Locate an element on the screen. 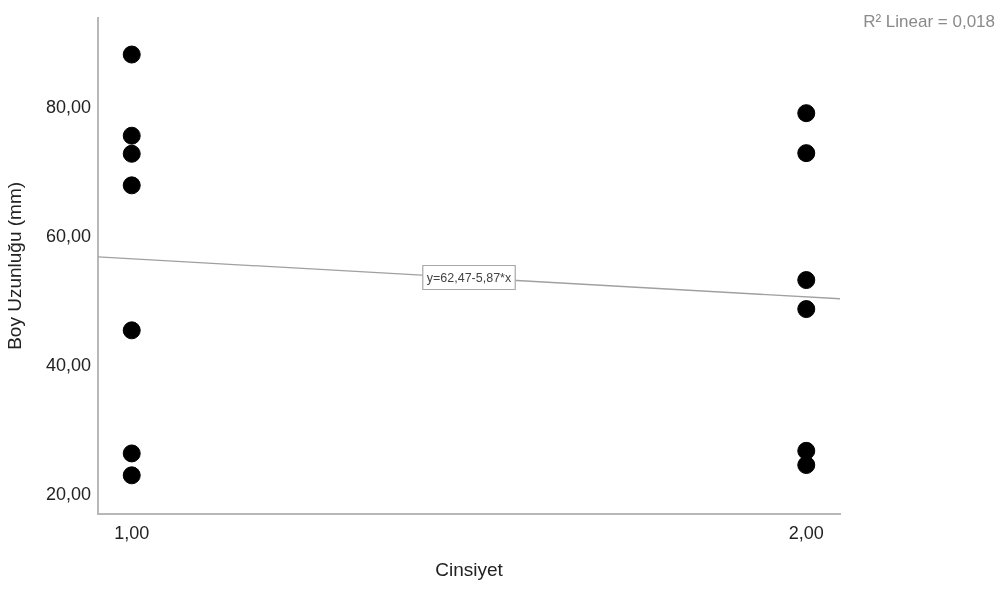 Image resolution: width=1006 pixels, height=590 pixels. annotation: y=62,47-5,87*x is located at coordinates (469, 277).